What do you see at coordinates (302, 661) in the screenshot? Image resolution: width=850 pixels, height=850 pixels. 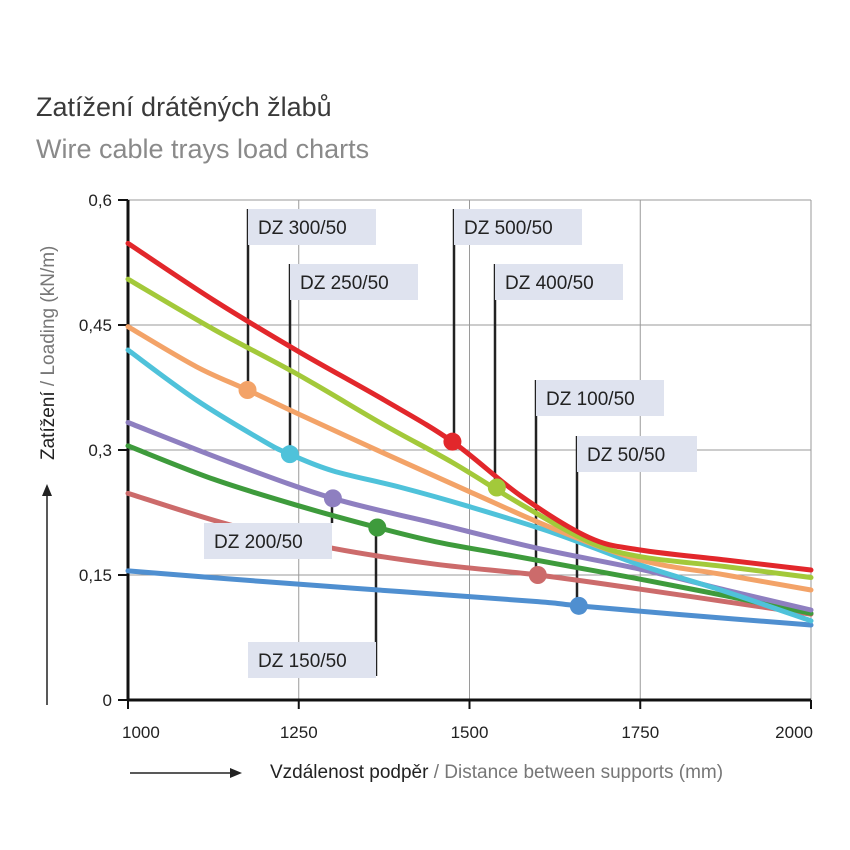 I see `callout-label-dz-150-50: DZ 150/50` at bounding box center [302, 661].